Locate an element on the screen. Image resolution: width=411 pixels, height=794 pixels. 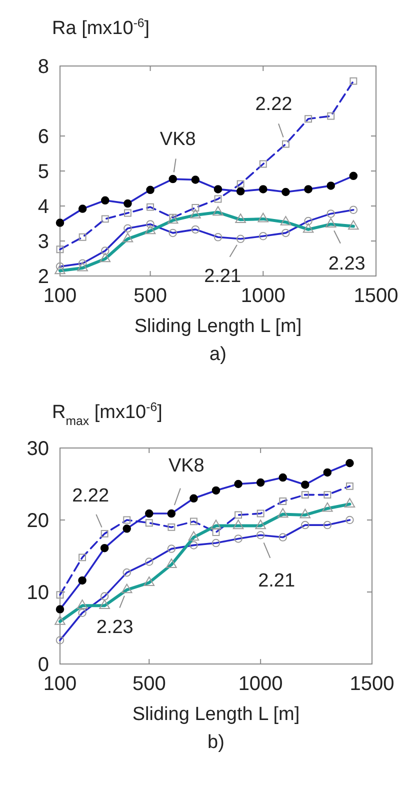
y-tick-label: 30 is located at coordinates (37, 449).